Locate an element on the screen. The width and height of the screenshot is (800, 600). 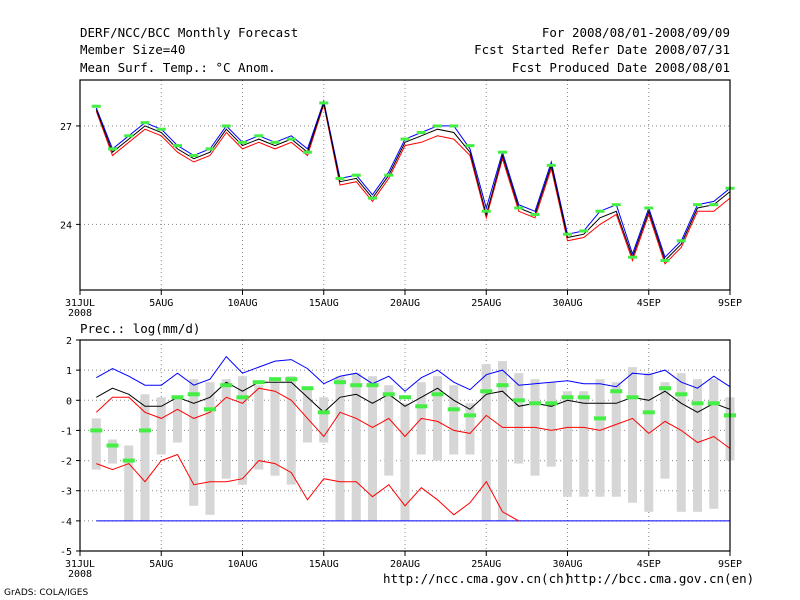
precip-xtick-label-4: 20AUG is located at coordinates (405, 564).